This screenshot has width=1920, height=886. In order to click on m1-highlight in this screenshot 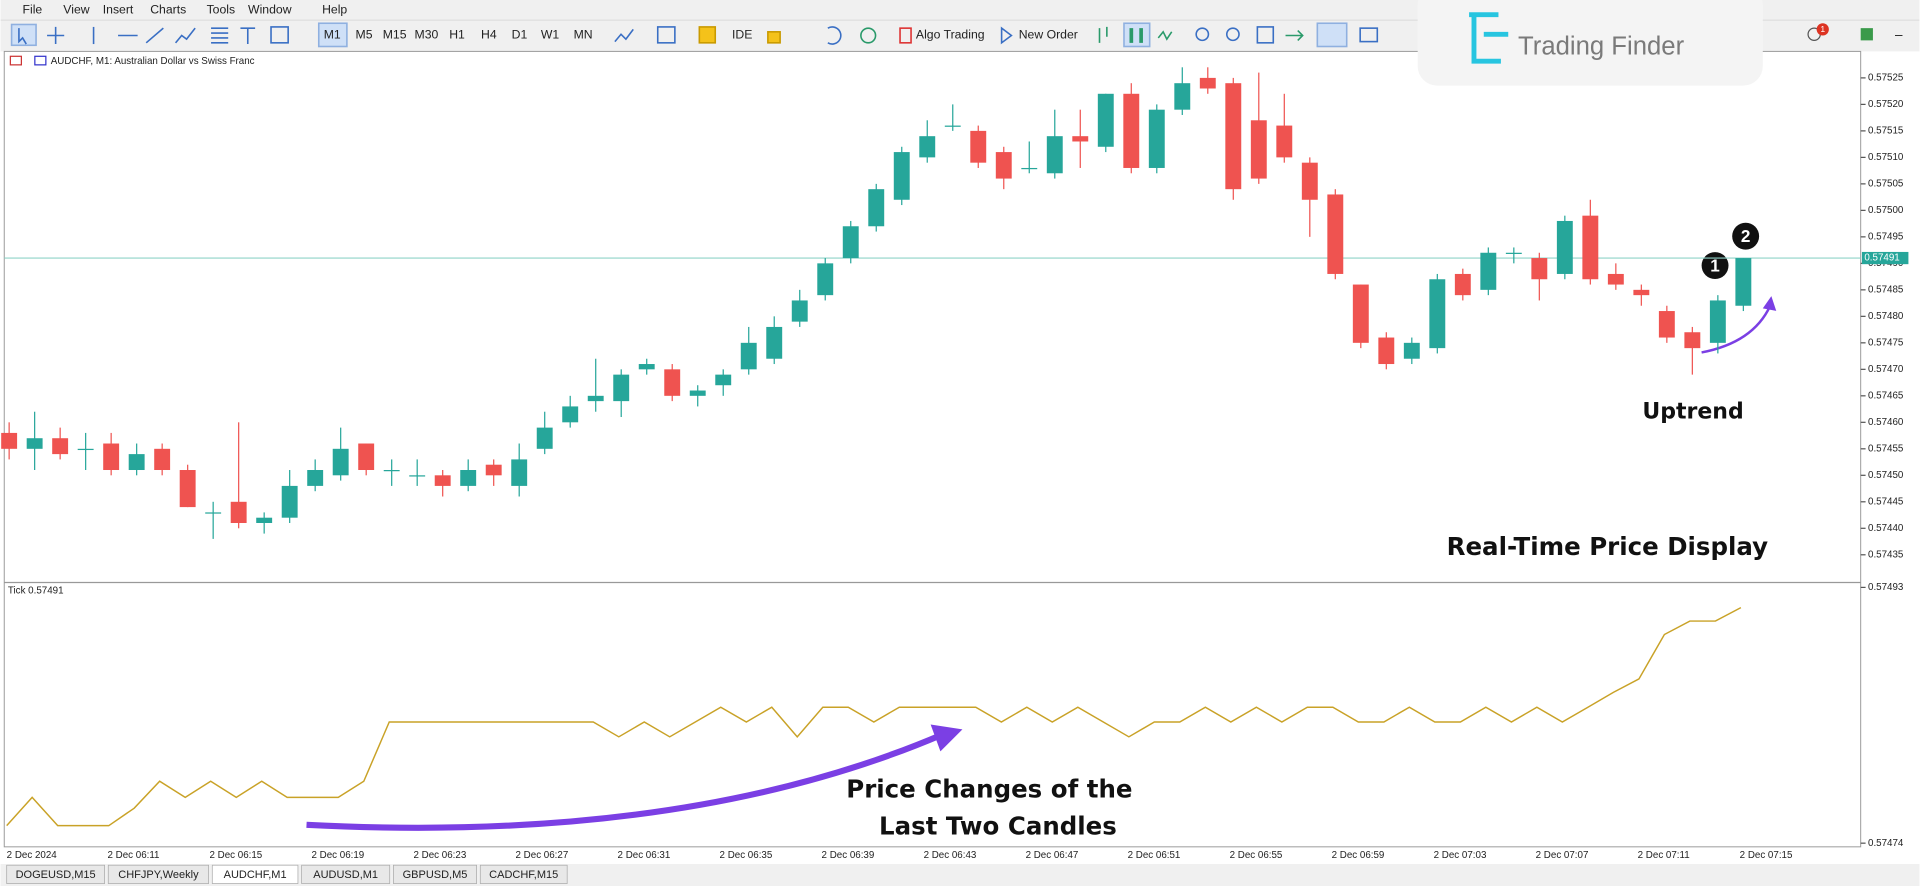, I will do `click(332, 35)`.